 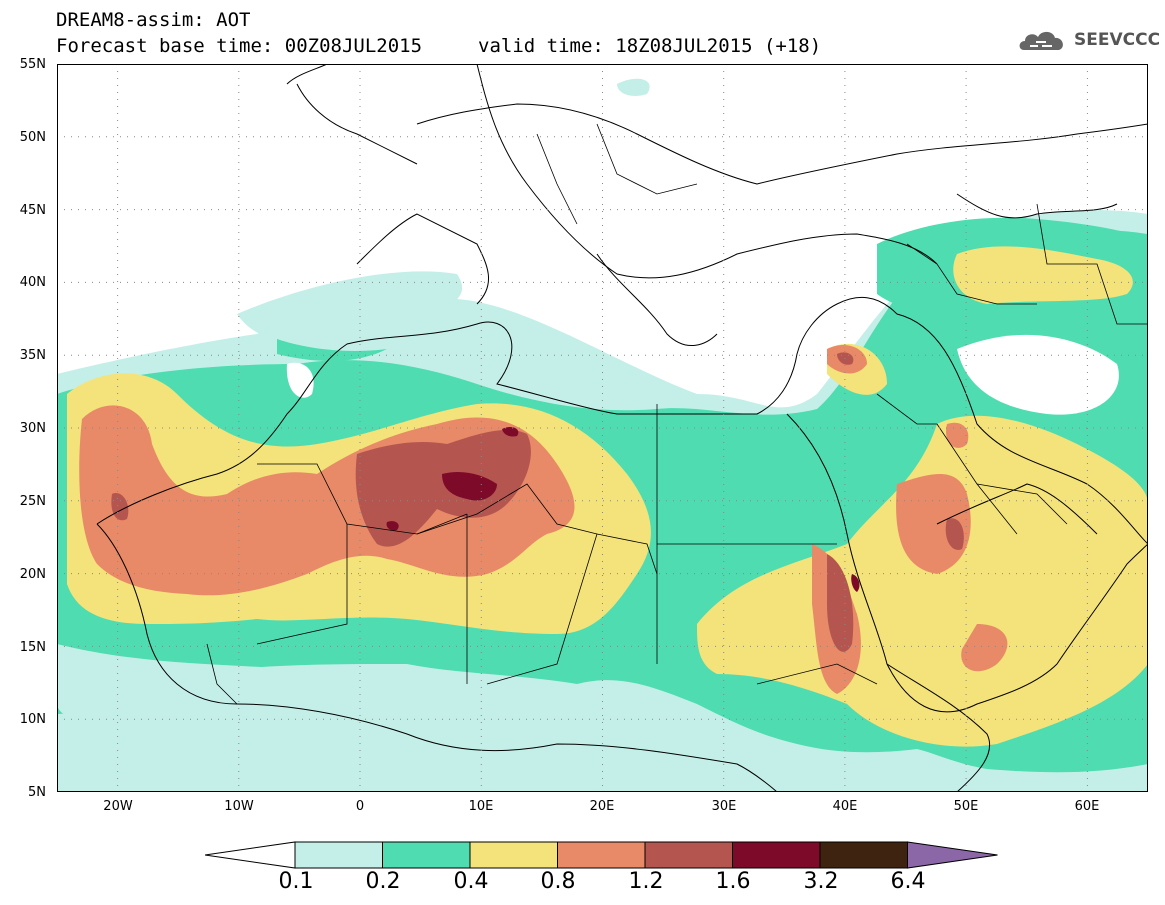 What do you see at coordinates (118, 806) in the screenshot?
I see `lon-label: 20W` at bounding box center [118, 806].